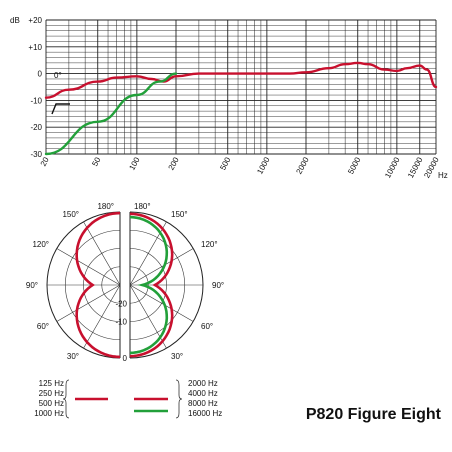 The image size is (452, 452). I want to click on polar-pattern-red-high, so click(151, 285).